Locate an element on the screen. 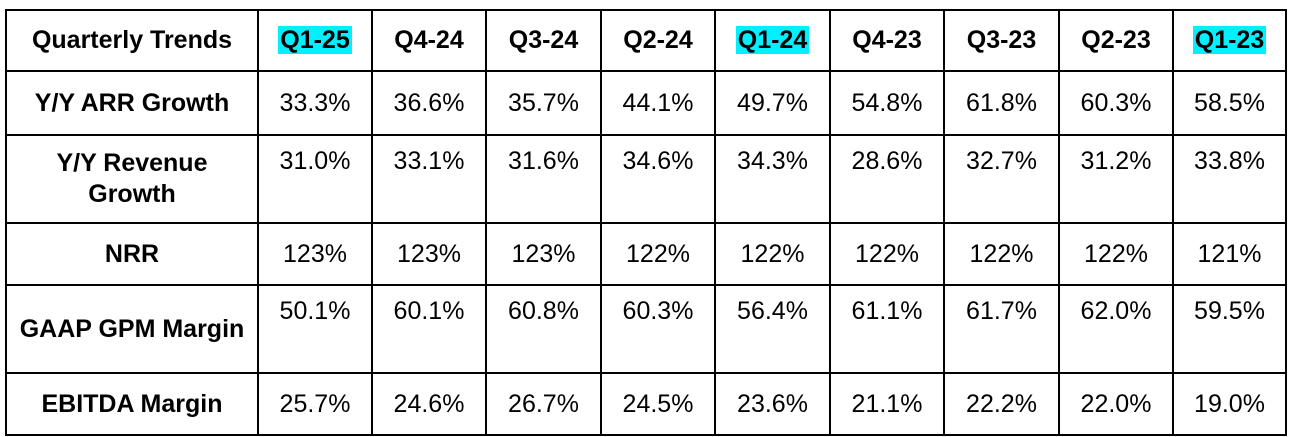 The width and height of the screenshot is (1292, 437). row-label: EBITDA Margin is located at coordinates (132, 404).